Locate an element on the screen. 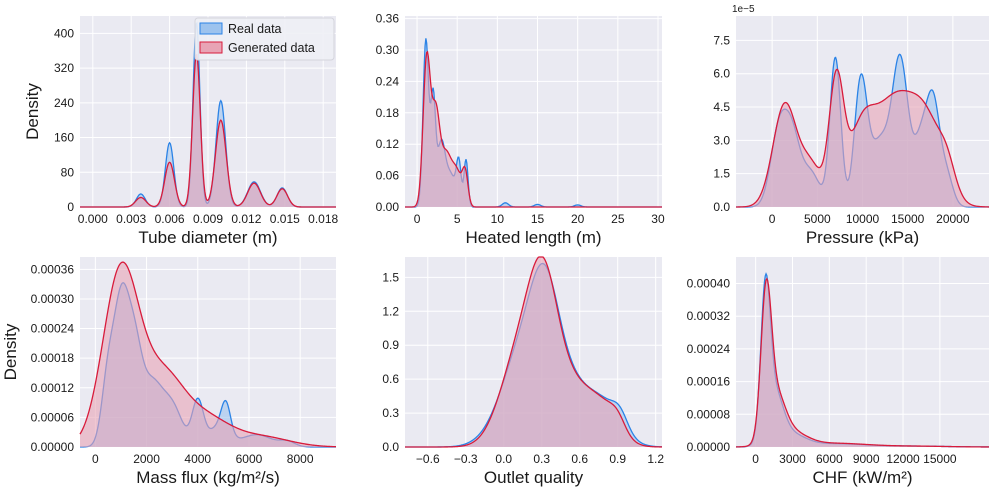  x-tick-label: 0.015 is located at coordinates (285, 219).